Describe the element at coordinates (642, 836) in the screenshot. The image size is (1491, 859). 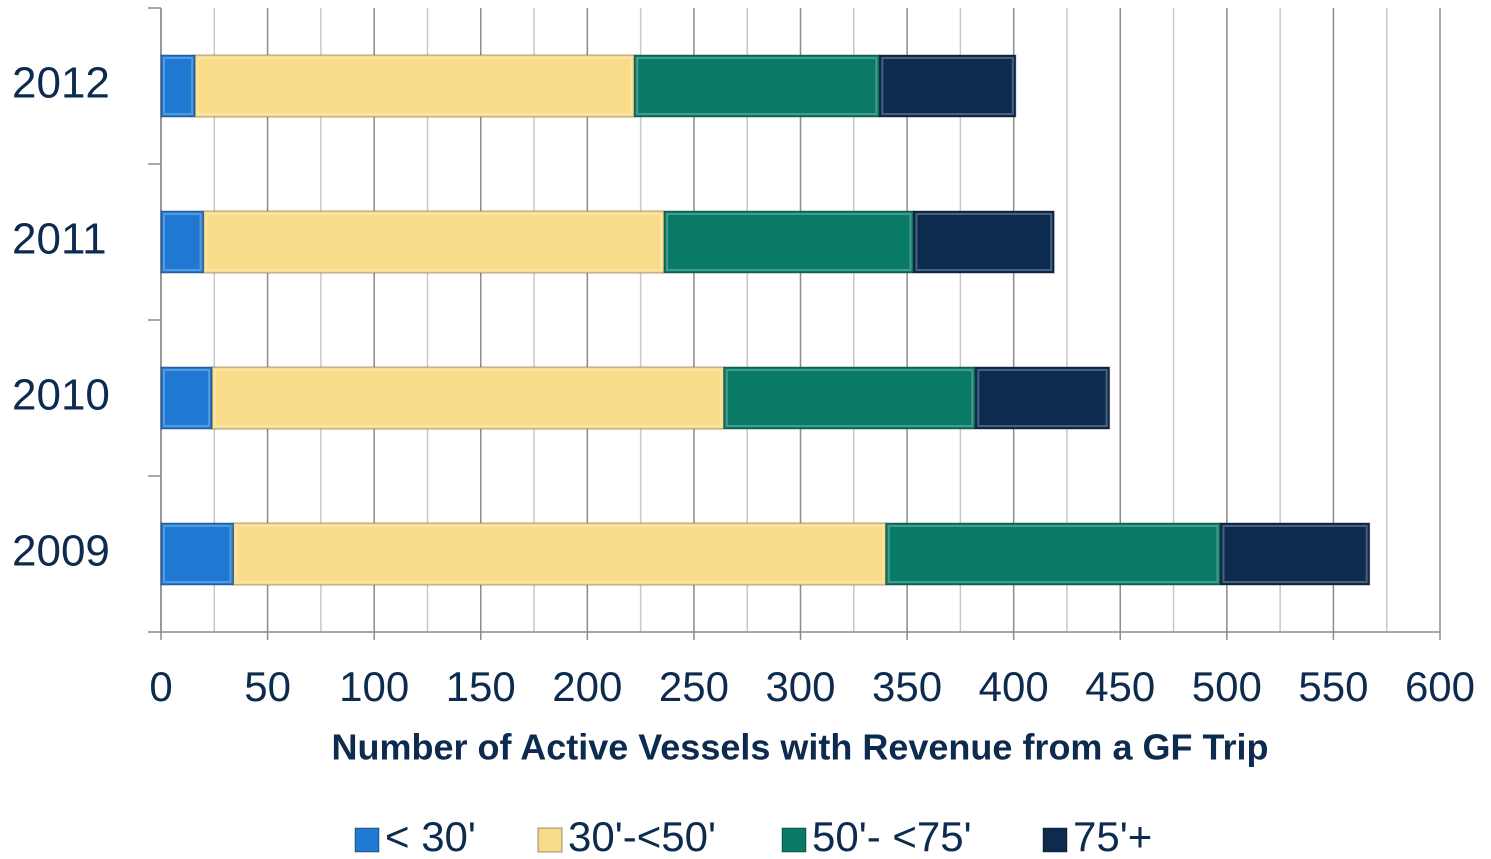
I see `legend-label: 30'-<50'` at that location.